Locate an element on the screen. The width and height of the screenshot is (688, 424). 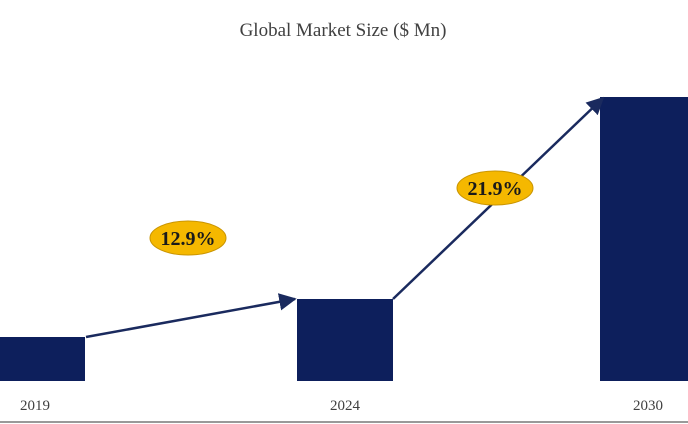
x-tick-label-2019: 2019 is located at coordinates (35, 406).